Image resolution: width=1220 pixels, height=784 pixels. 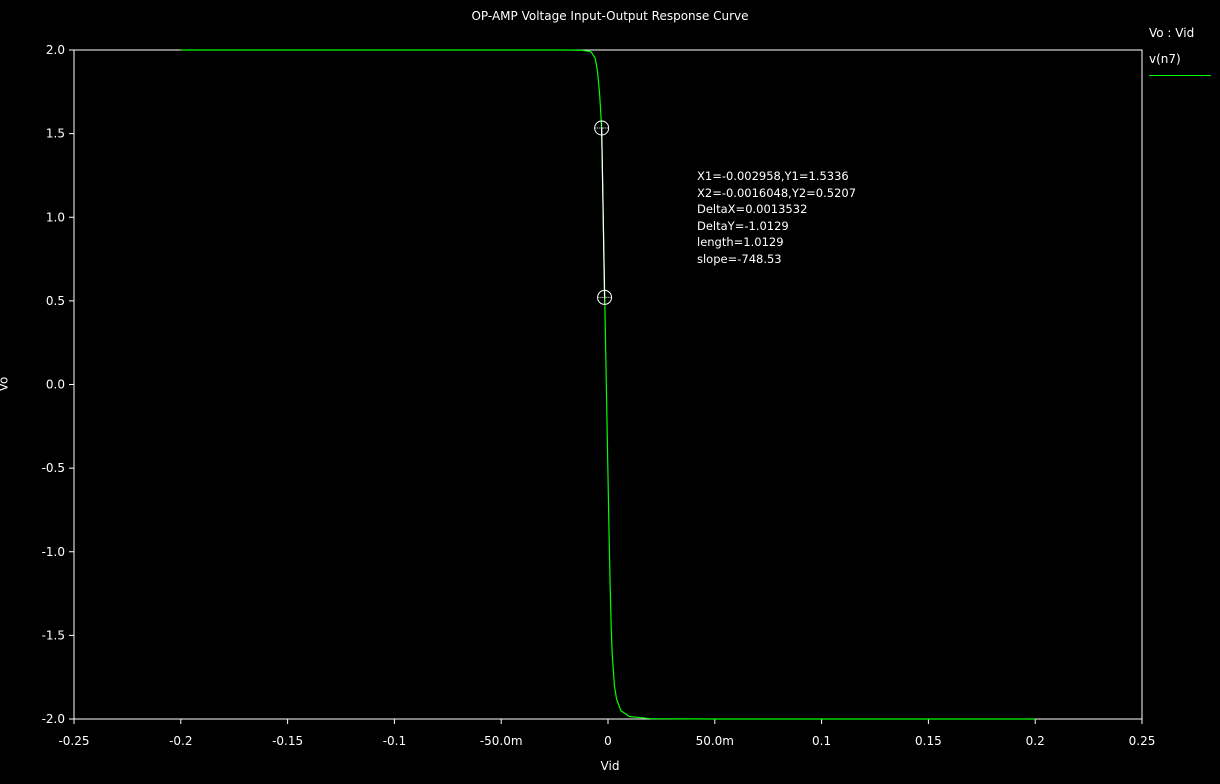 I want to click on cursor-readout-line: length=1.0129, so click(x=740, y=242).